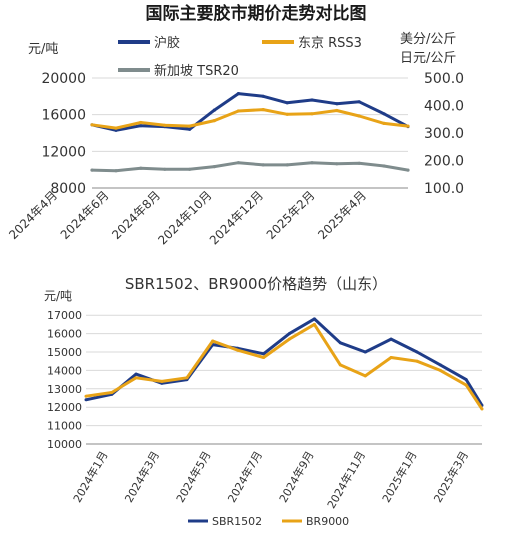  I want to click on chart2-y-tick-label: 16000, so click(64, 334).